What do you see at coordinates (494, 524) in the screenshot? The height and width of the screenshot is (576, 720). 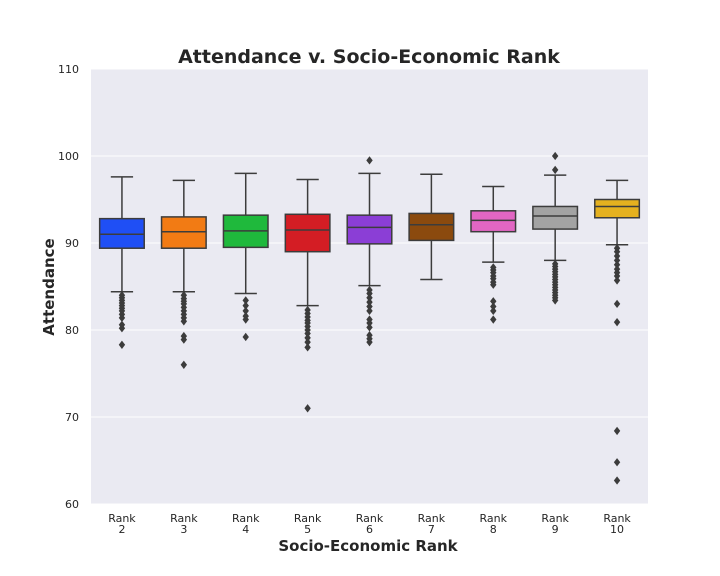 I see `x-tick-label: Rank 8` at bounding box center [494, 524].